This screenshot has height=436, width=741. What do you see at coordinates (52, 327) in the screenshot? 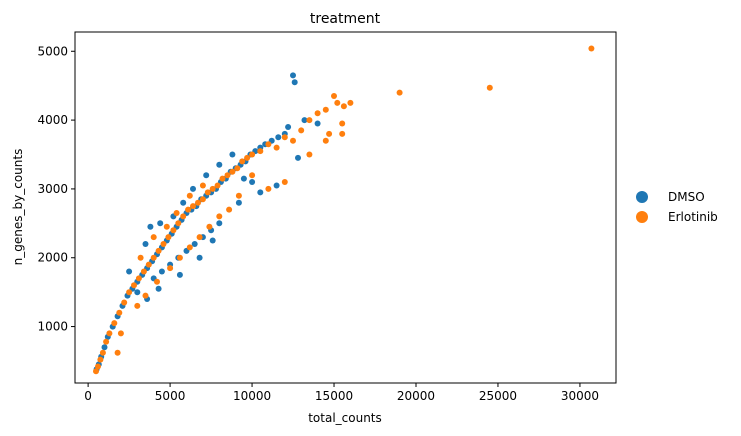
I see `y-tick-label-0: 1000` at bounding box center [52, 327].